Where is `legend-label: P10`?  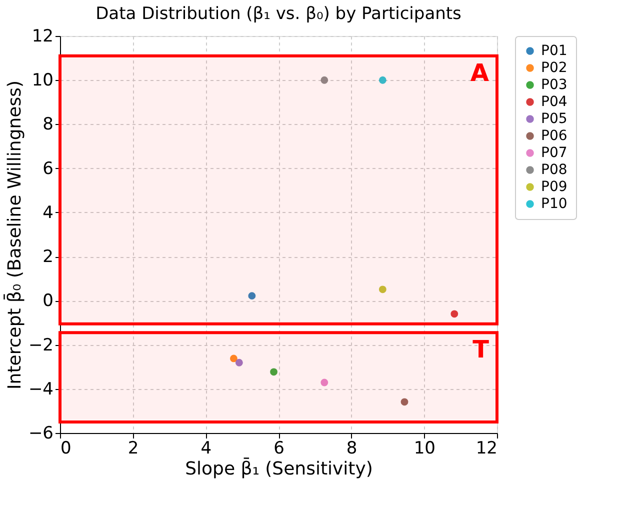
legend-label: P10 is located at coordinates (554, 204).